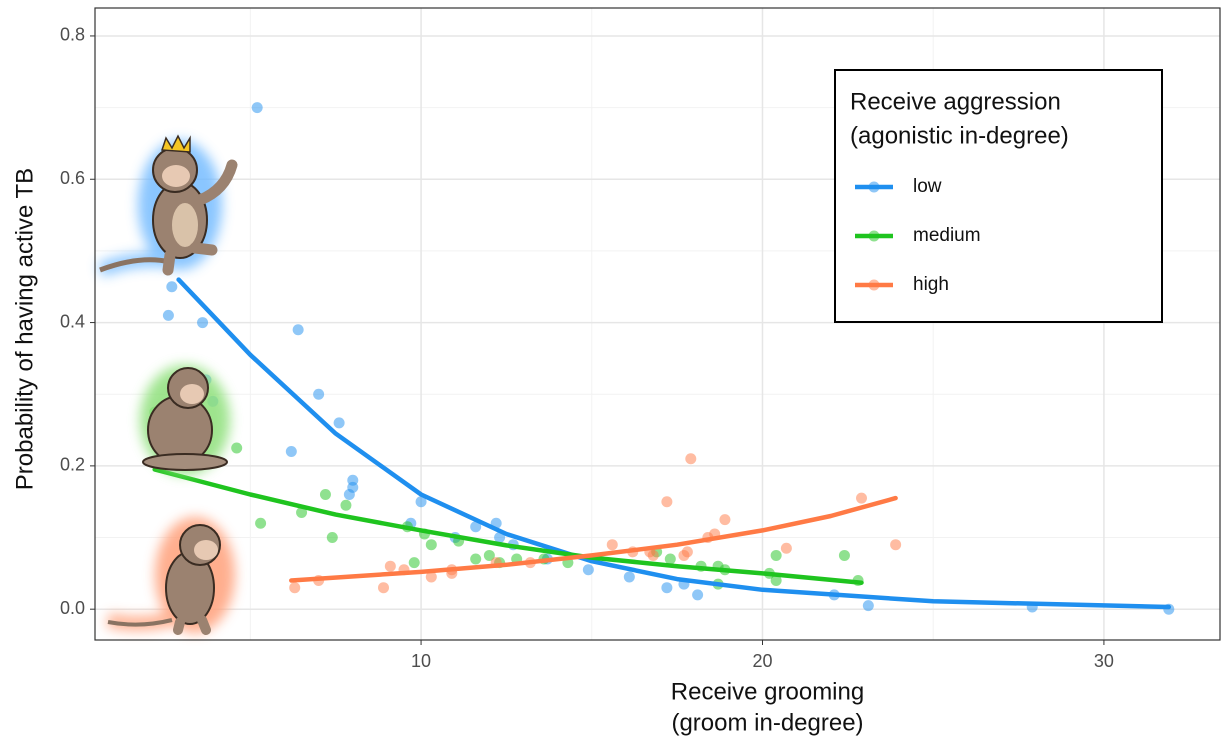 This screenshot has width=1221, height=745. Describe the element at coordinates (24, 329) in the screenshot. I see `y-axis-title: Probability of having active TB` at that location.